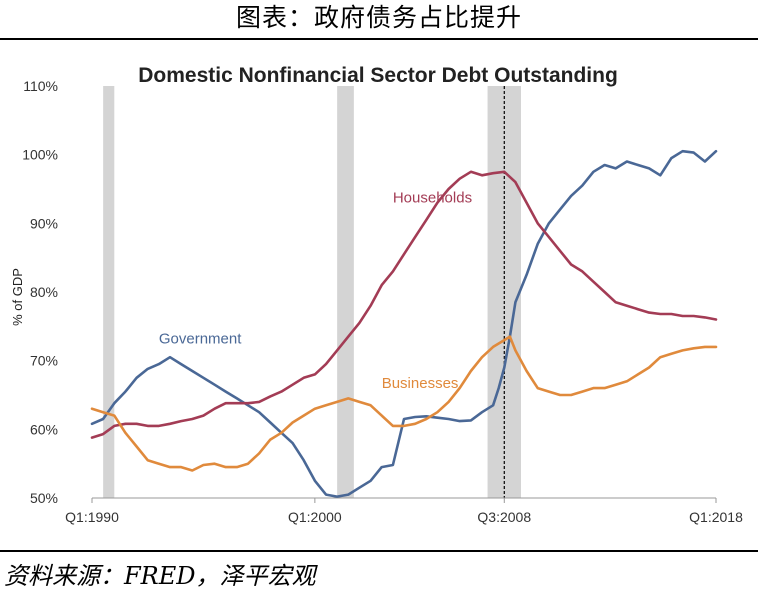 This screenshot has width=758, height=602. I want to click on series-labels: Households Government Businesses, so click(315, 291).